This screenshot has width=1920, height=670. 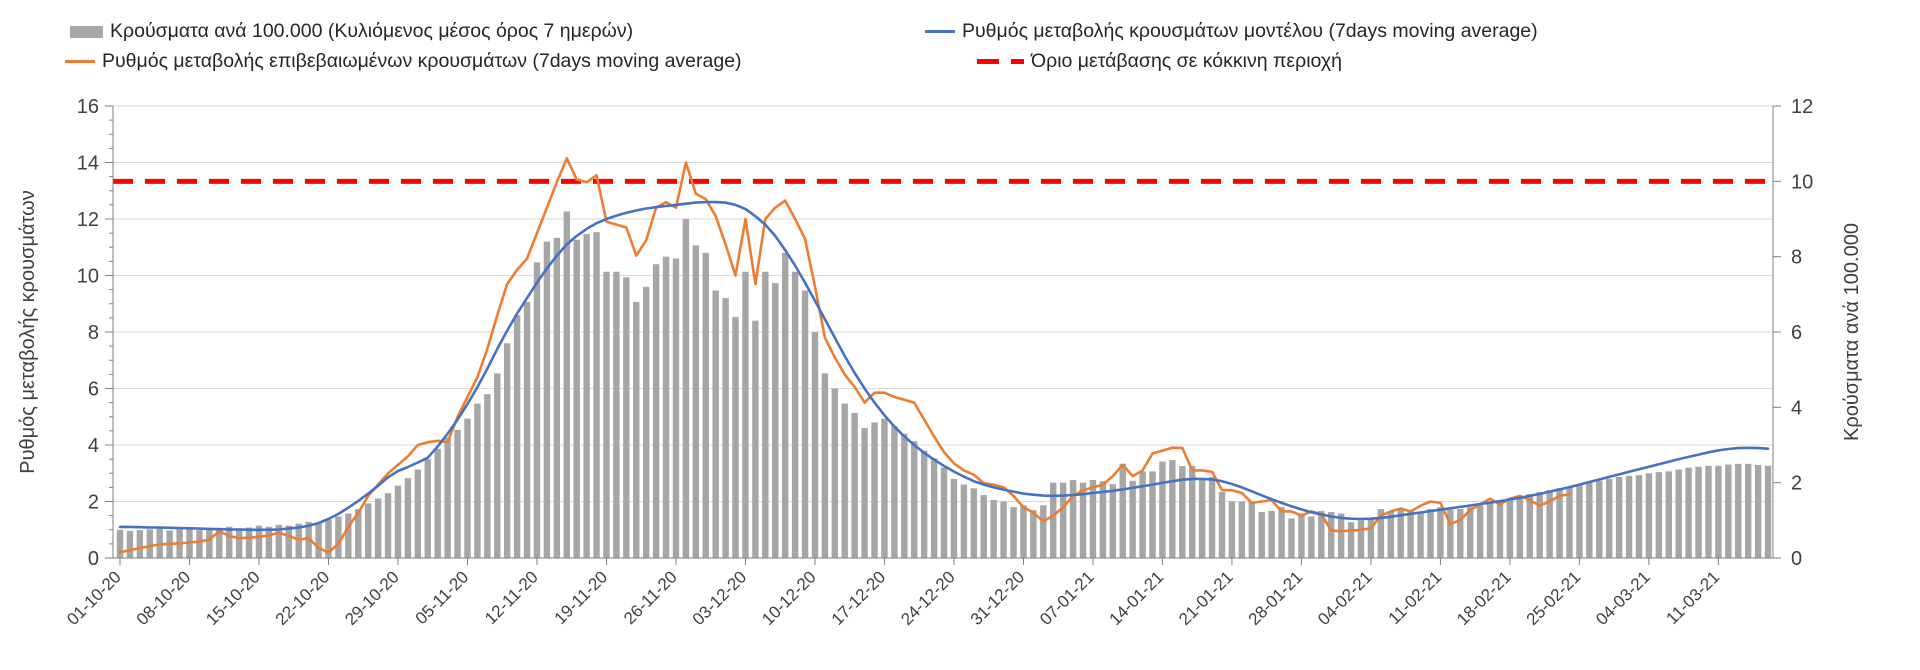 What do you see at coordinates (928, 598) in the screenshot?
I see `x-axis-tick-label: 24-12-20` at bounding box center [928, 598].